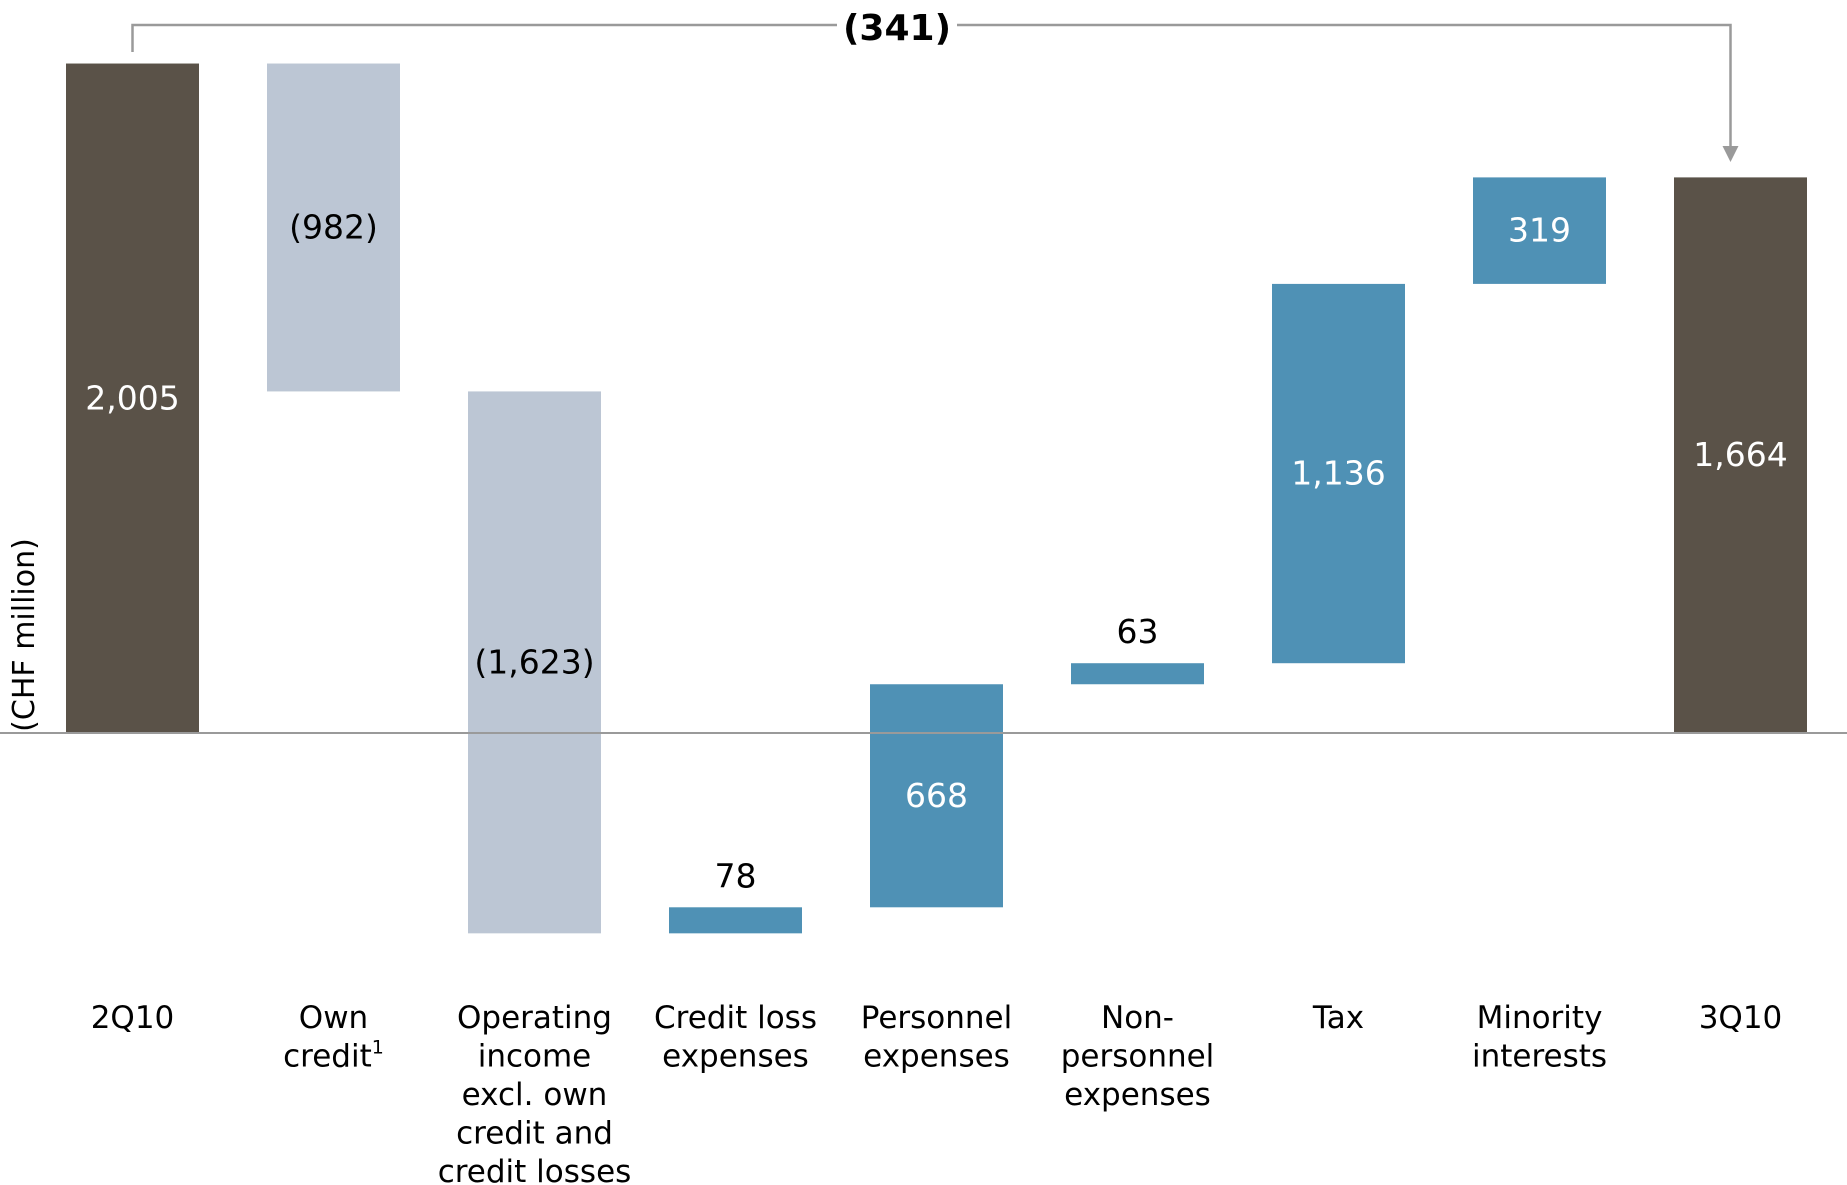  Describe the element at coordinates (1138, 1056) in the screenshot. I see `x-tick-label-6: Non-personnel expenses` at that location.